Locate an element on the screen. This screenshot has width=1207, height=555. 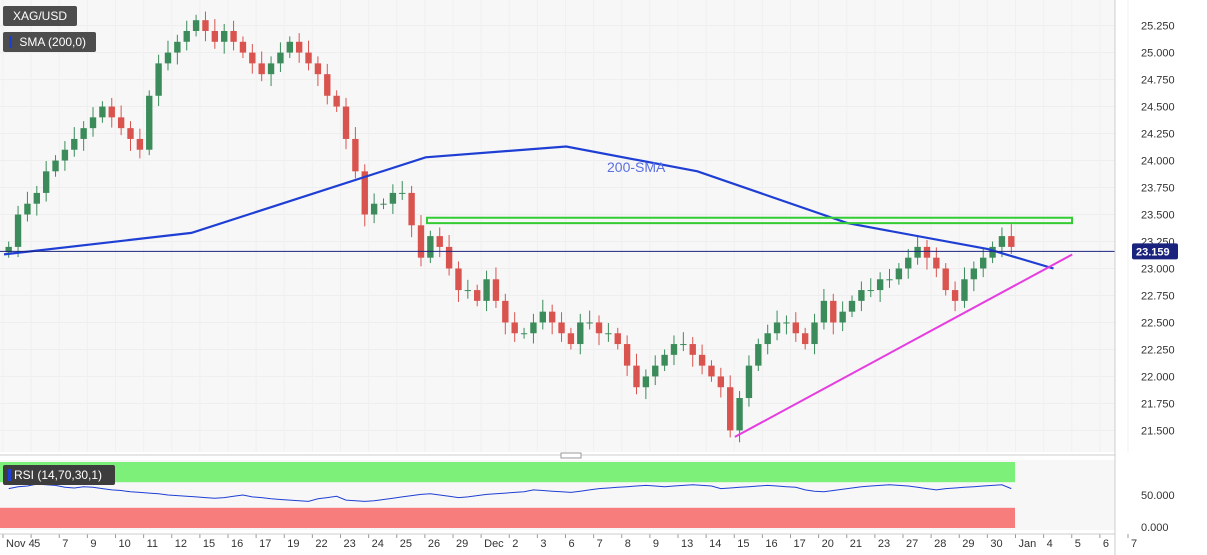
x-tick-label: Nov 4 is located at coordinates (20, 544).